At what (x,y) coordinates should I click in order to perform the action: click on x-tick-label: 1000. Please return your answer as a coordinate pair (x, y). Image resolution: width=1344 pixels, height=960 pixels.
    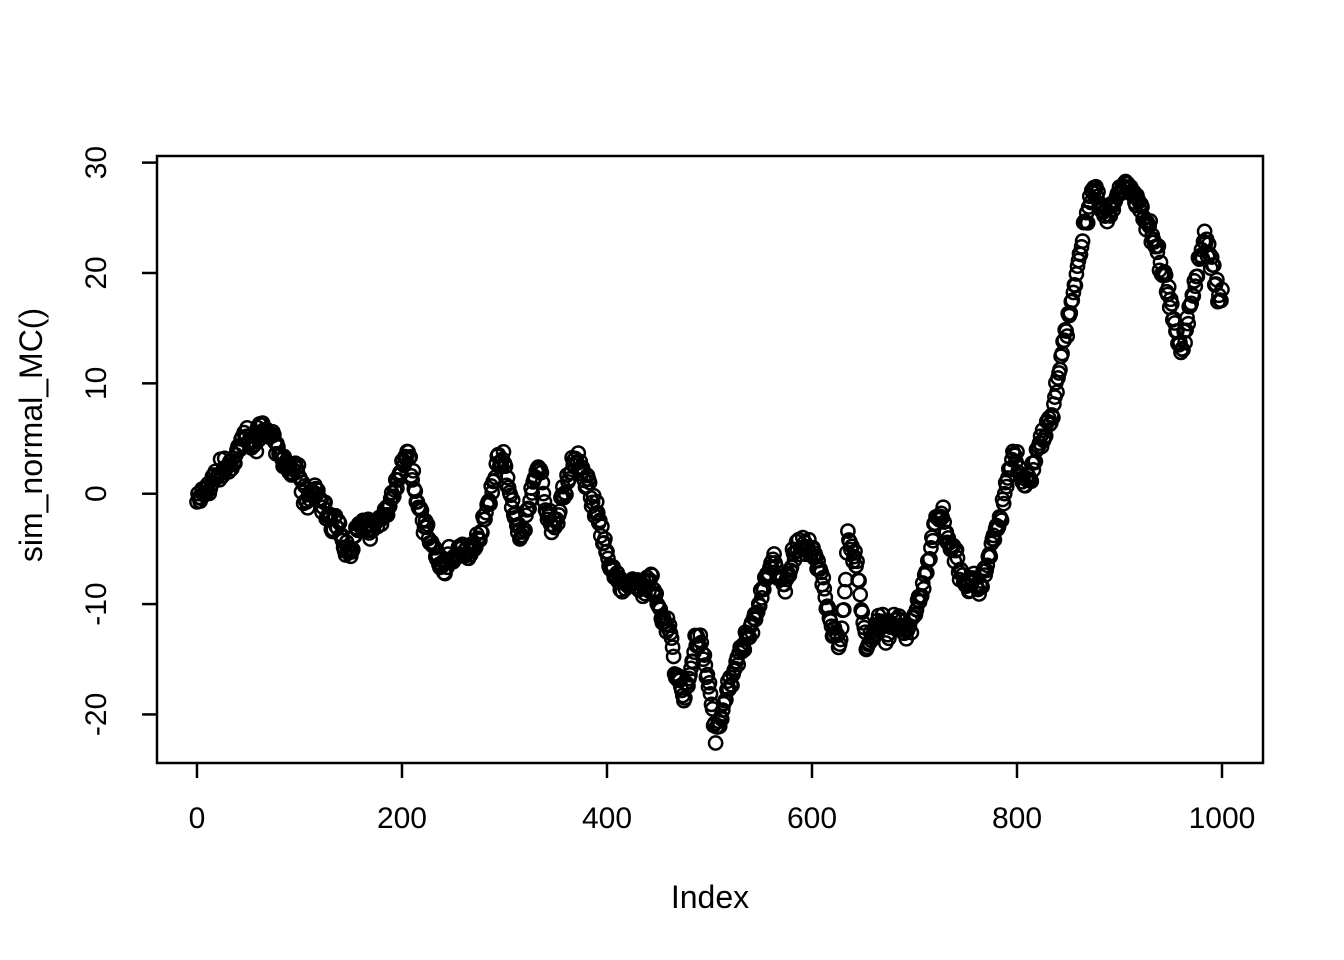
    Looking at the image, I should click on (1222, 818).